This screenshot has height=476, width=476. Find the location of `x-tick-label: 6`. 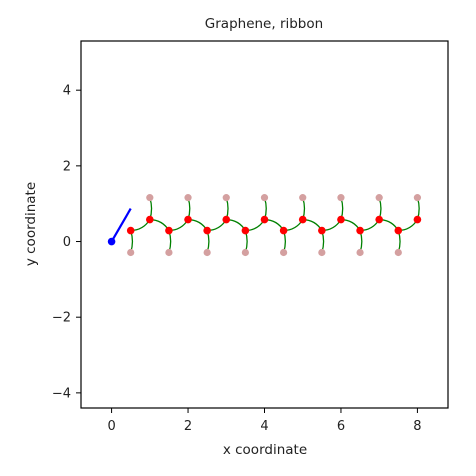

x-tick-label: 6 is located at coordinates (341, 426).